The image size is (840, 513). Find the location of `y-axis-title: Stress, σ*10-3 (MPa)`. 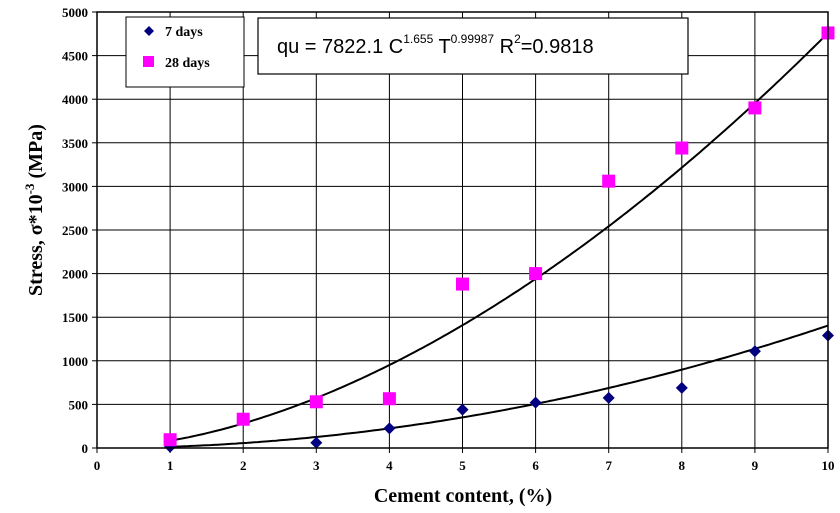

y-axis-title: Stress, σ*10-3 (MPa) is located at coordinates (34, 210).